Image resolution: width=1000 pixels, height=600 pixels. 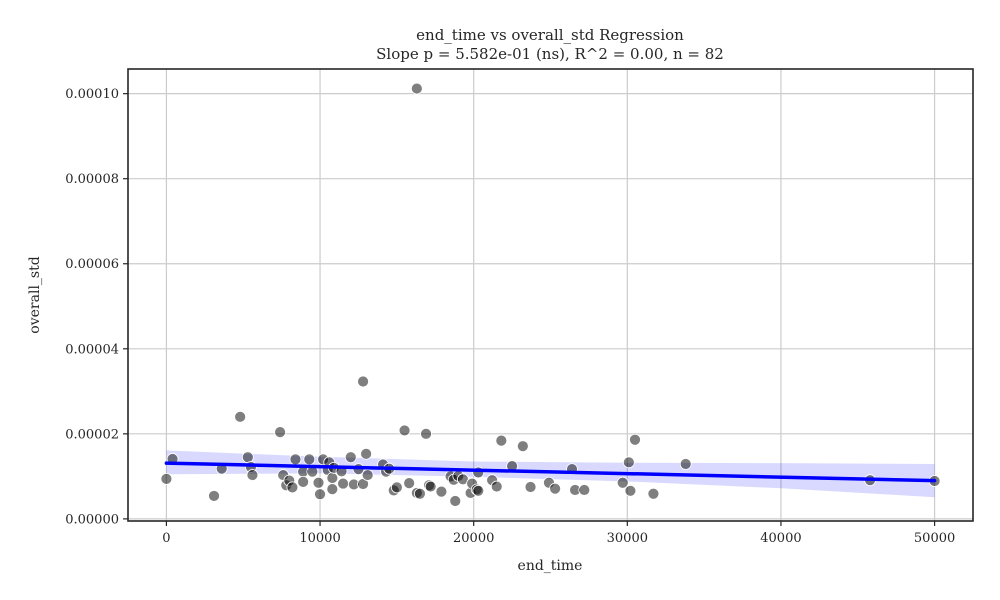 I want to click on x-axis-label: end_time, so click(x=550, y=566).